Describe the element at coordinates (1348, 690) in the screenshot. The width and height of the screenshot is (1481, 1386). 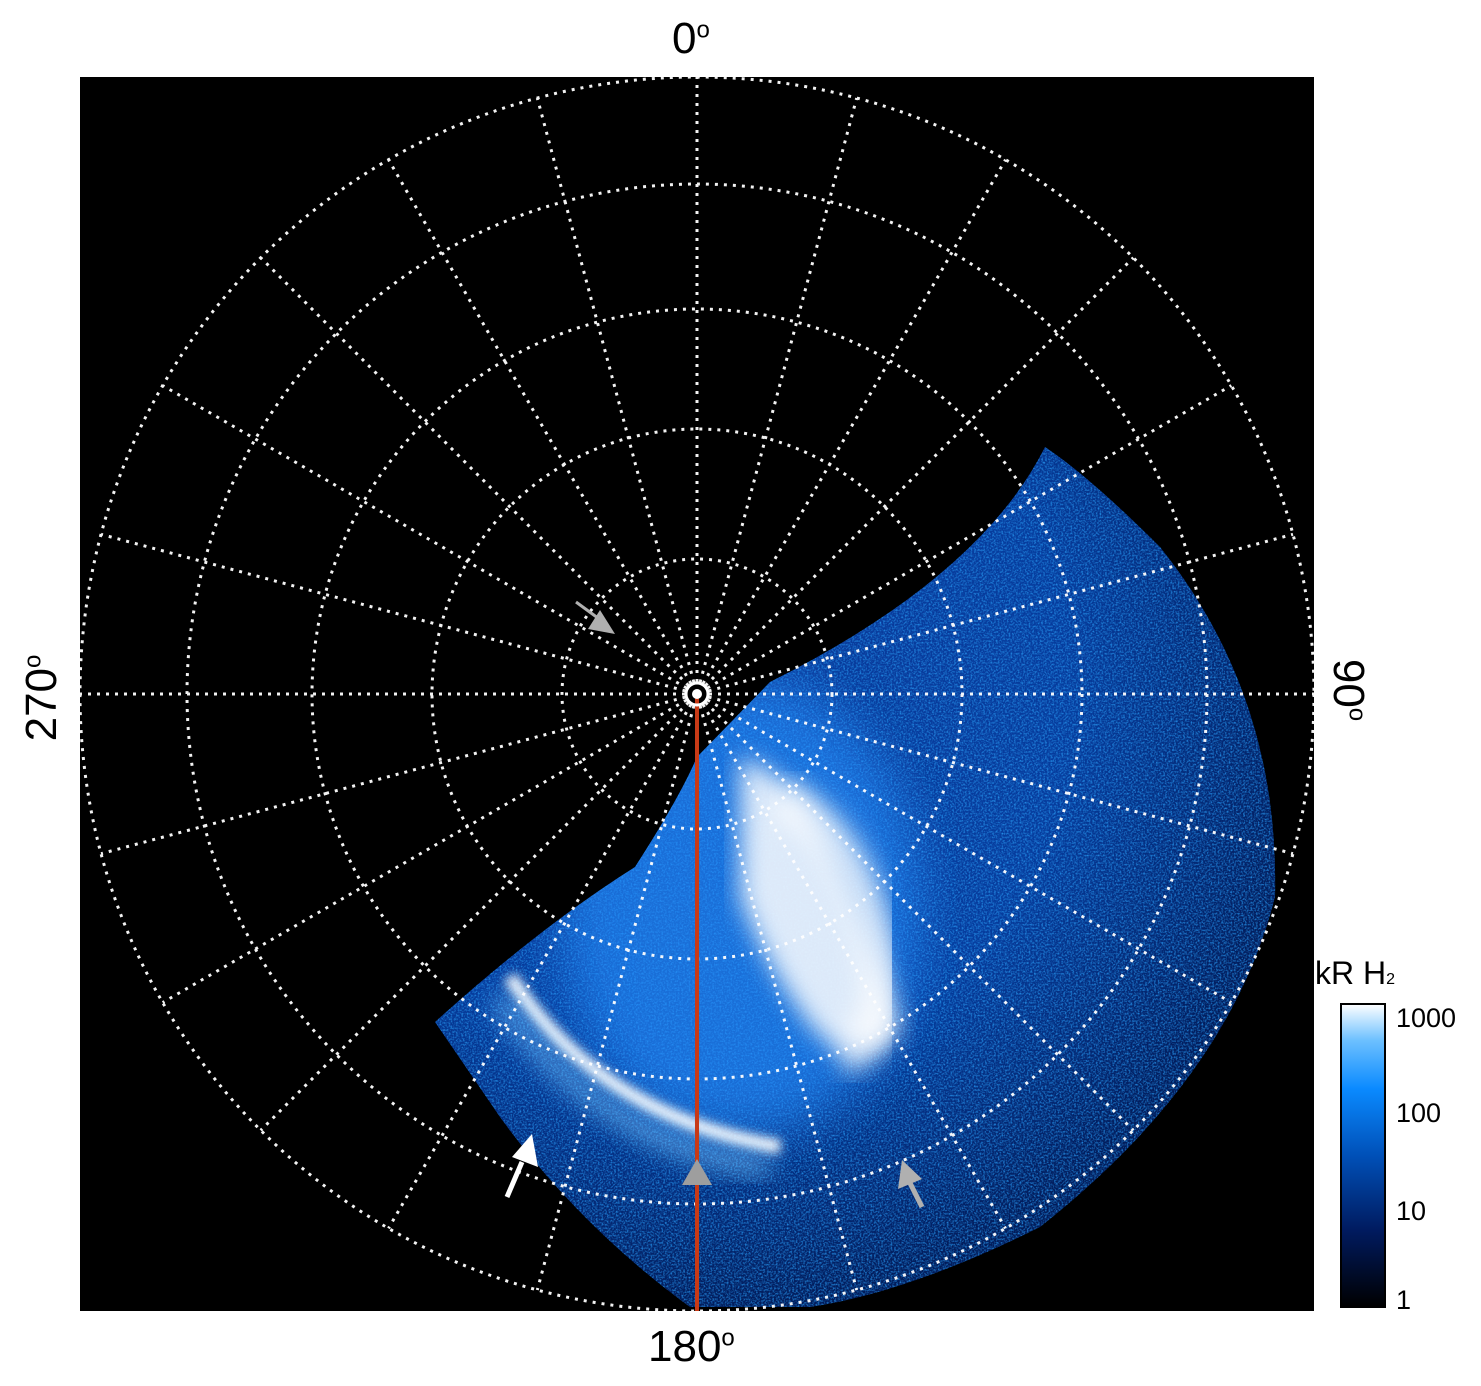
I see `axis-label-right: 90o` at that location.